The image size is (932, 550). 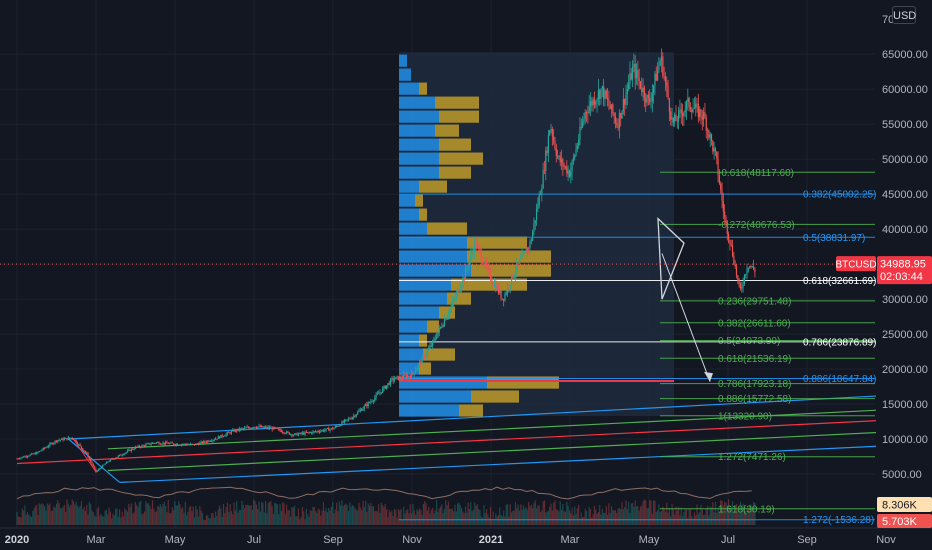 What do you see at coordinates (900, 506) in the screenshot?
I see `volume-ma-badge-text: 8.306K` at bounding box center [900, 506].